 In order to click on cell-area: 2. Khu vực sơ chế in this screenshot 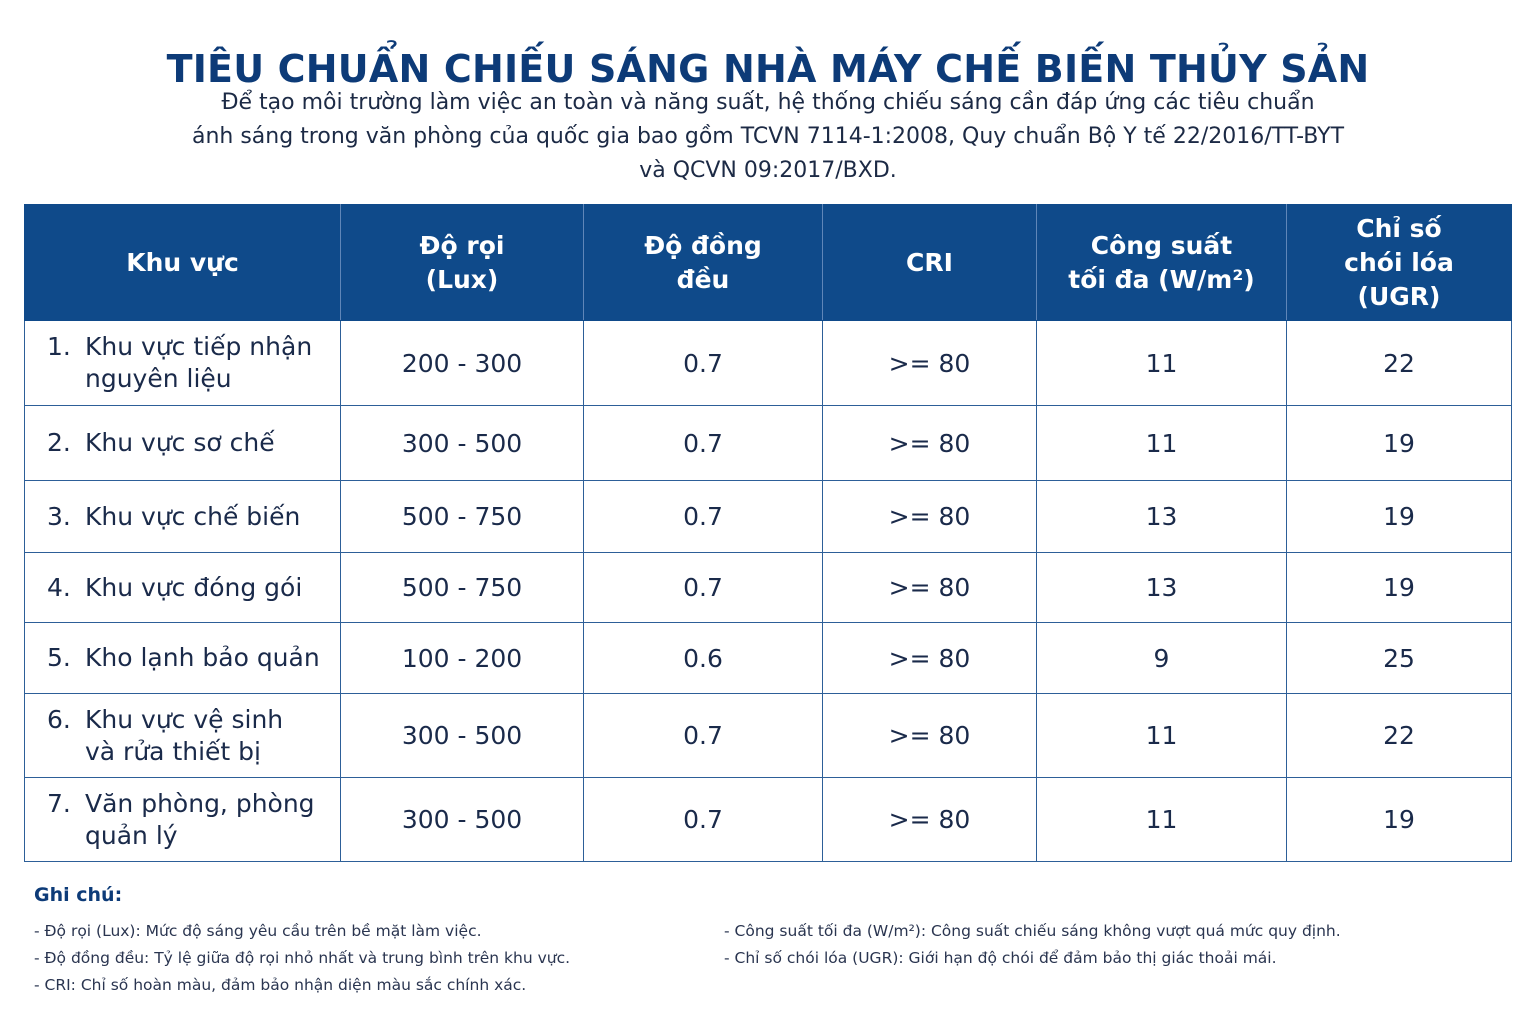, I will do `click(182, 443)`.